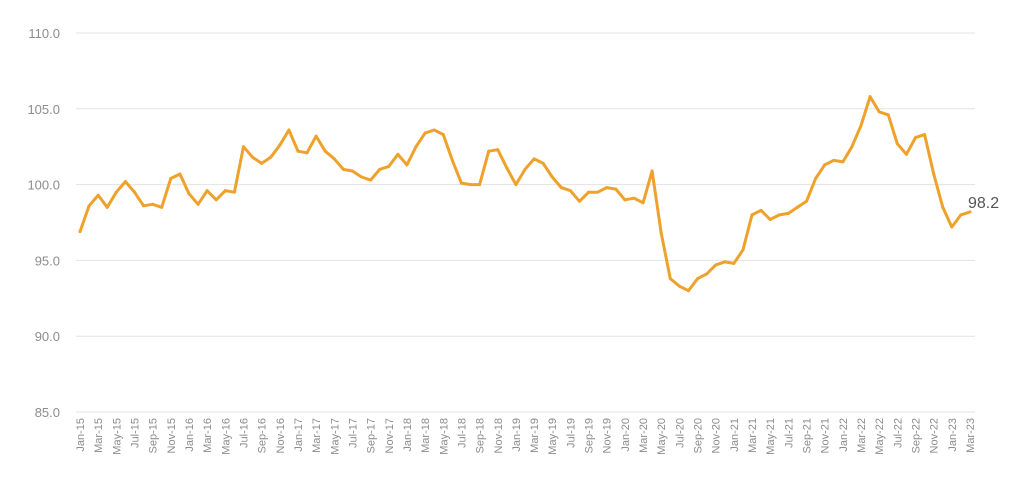 The image size is (1024, 490). Describe the element at coordinates (898, 433) in the screenshot. I see `x-tick-label: Jul-22` at that location.